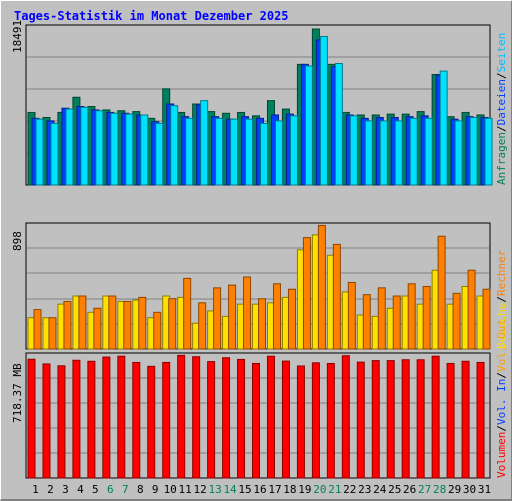 Image resolution: width=512 pixels, height=501 pixels. Describe the element at coordinates (259, 489) in the screenshot. I see `x-tick-label-day-16: 16` at that location.